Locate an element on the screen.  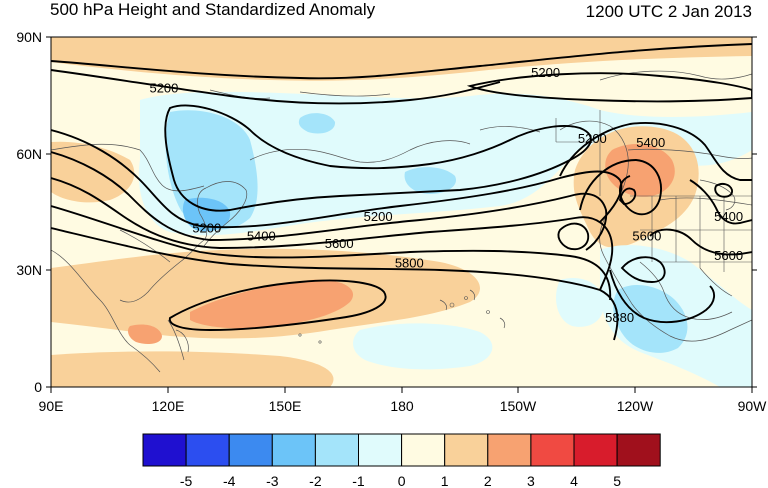
lon-tick-150w: 150W is located at coordinates (518, 406).